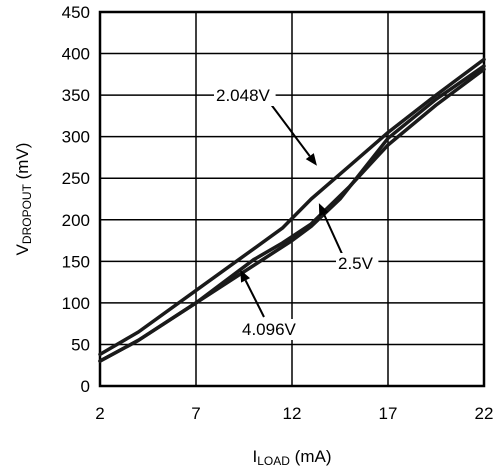 Image resolution: width=500 pixels, height=475 pixels. What do you see at coordinates (76, 12) in the screenshot?
I see `y-tick-label: 450` at bounding box center [76, 12].